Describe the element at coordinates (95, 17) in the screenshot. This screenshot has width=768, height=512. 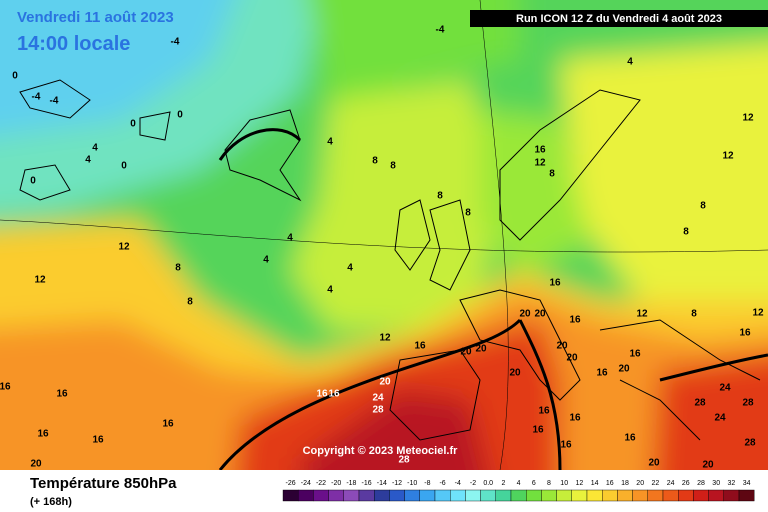
I see `date-title: Vendredi 11 août 2023` at that location.